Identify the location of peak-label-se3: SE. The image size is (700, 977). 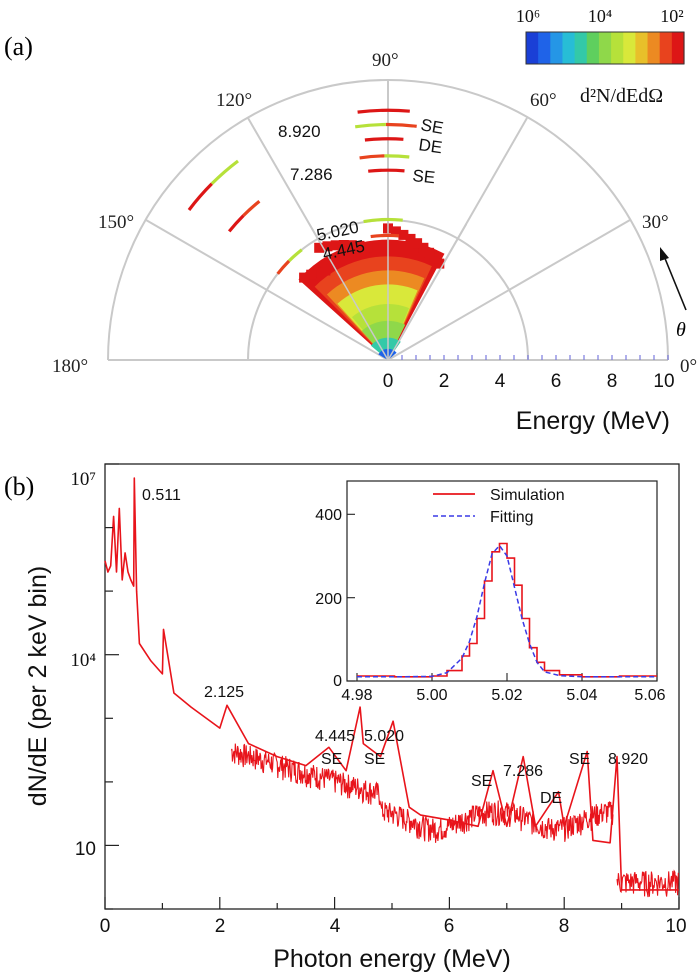
(481, 781).